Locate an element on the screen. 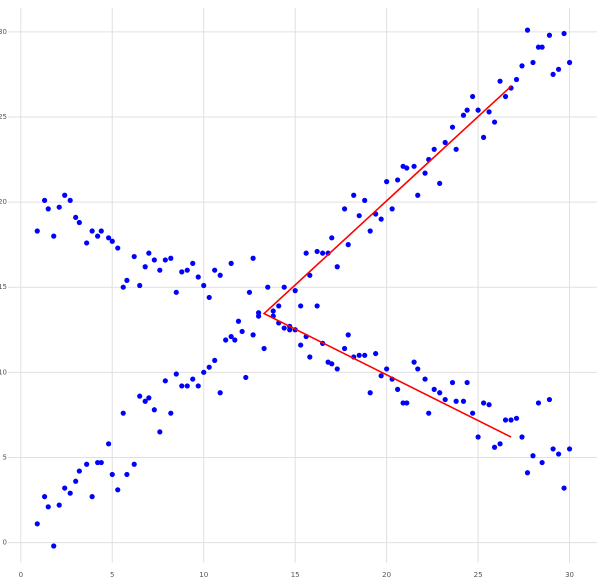  x-tick-label: 30 is located at coordinates (569, 575).